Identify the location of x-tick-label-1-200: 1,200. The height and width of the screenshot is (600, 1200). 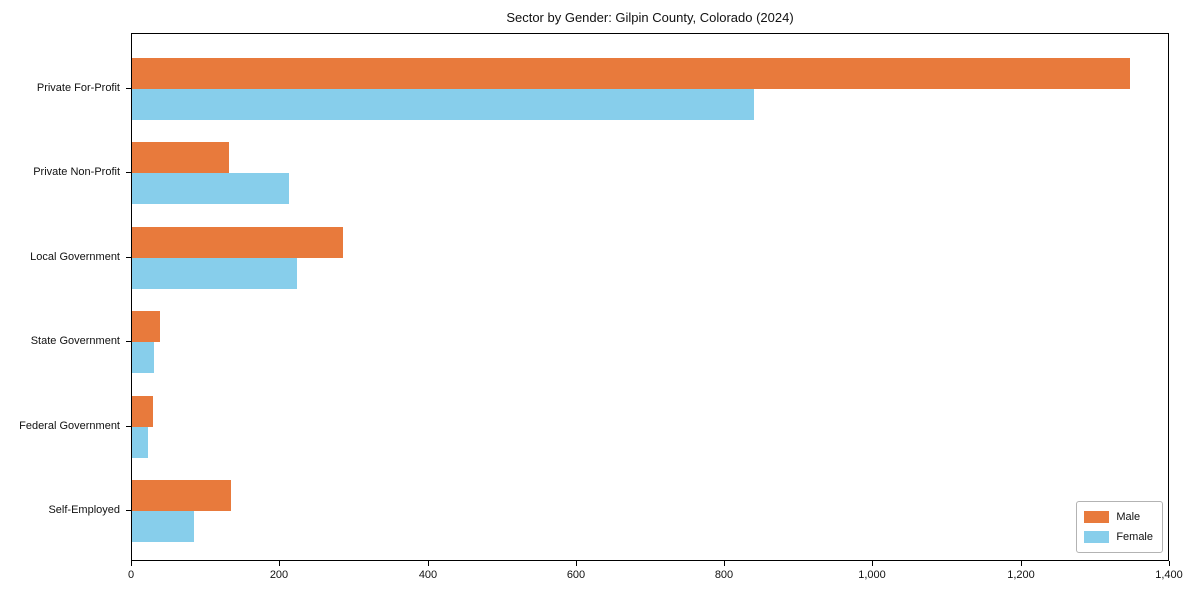
(1021, 575).